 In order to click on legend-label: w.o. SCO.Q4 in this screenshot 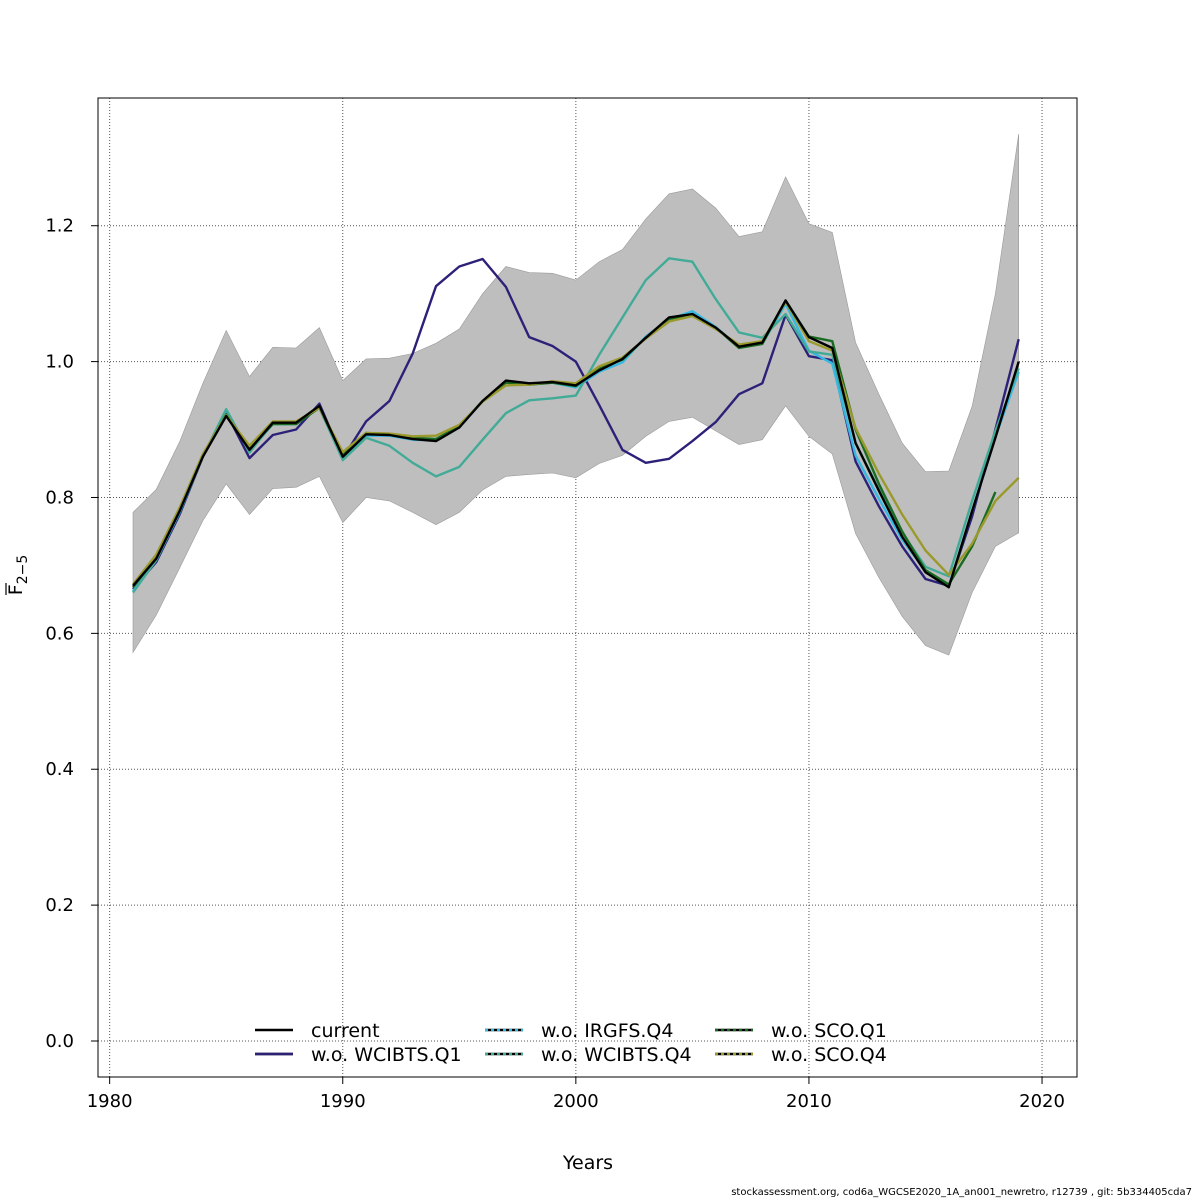, I will do `click(829, 1055)`.